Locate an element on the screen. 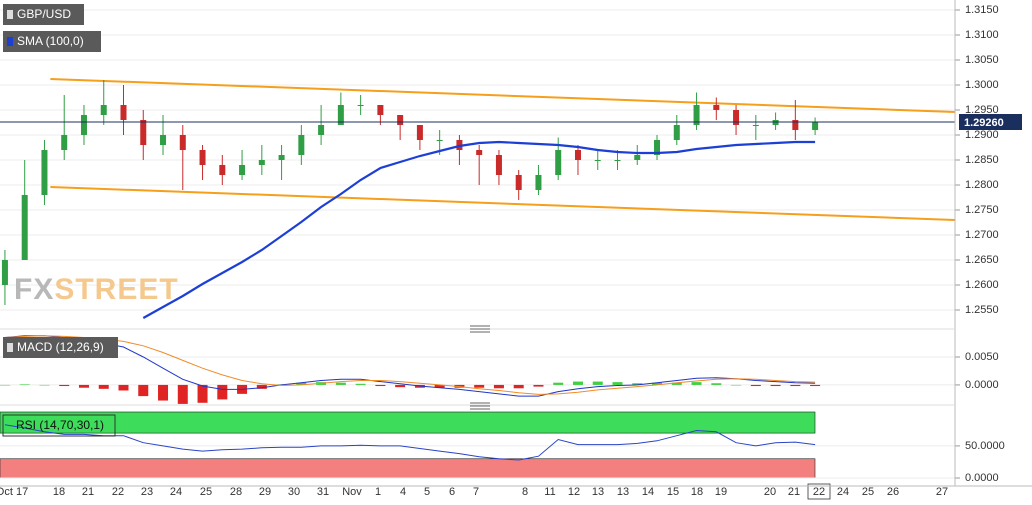  y-tick-label: 0.0050 is located at coordinates (982, 357).